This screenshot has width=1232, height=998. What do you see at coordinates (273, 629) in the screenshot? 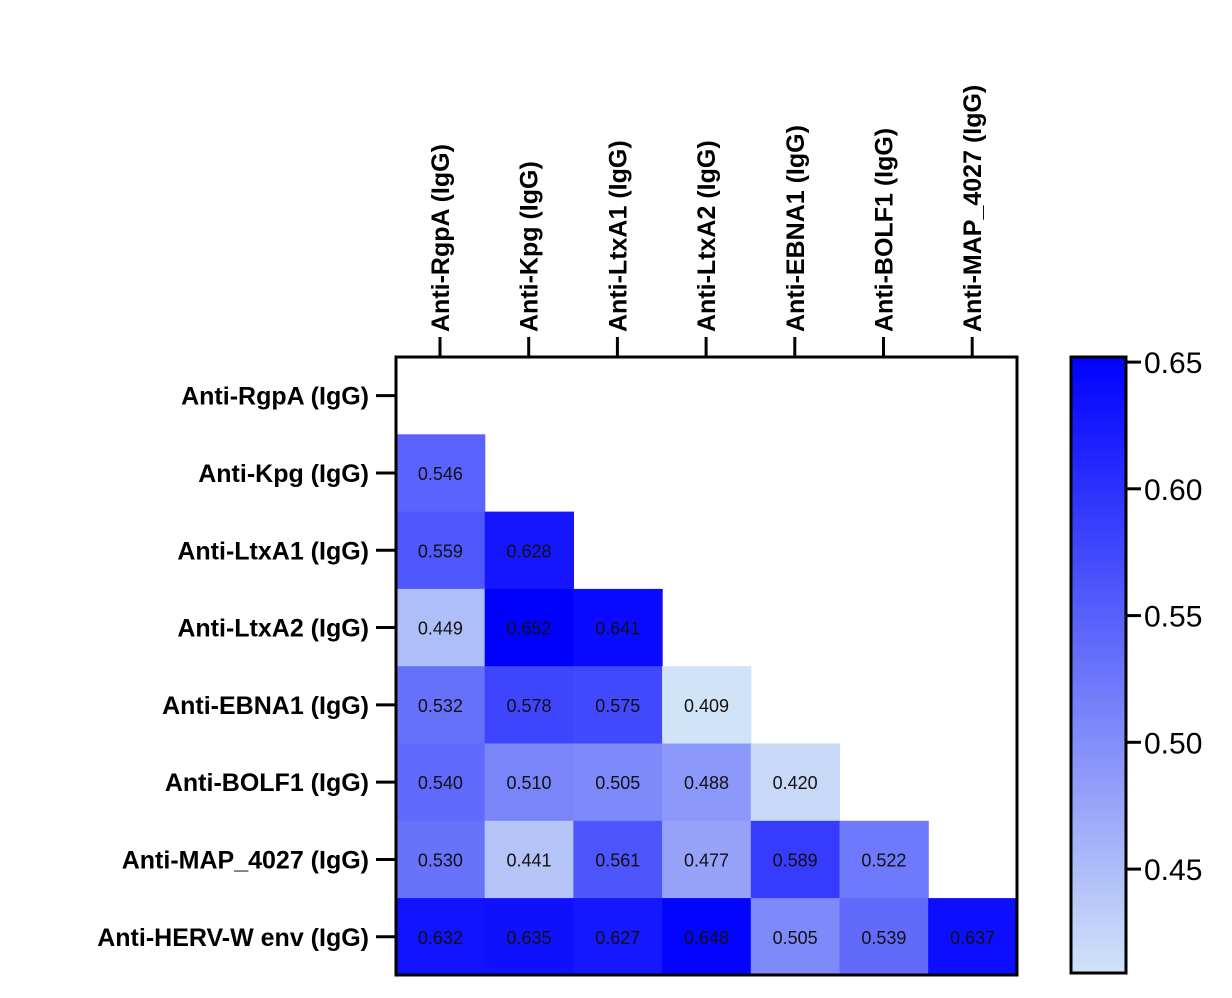
I see `row-tick-label: Anti-LtxA2 (IgG)` at bounding box center [273, 629].